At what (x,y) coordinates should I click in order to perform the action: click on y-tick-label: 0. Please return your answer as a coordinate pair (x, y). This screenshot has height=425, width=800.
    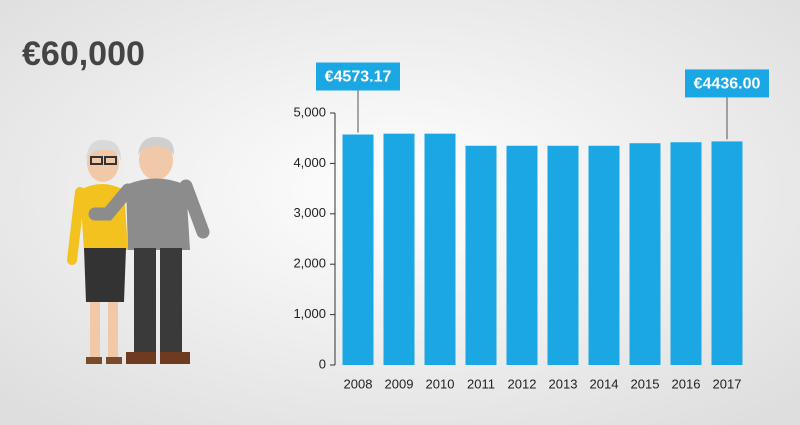
    Looking at the image, I should click on (322, 363).